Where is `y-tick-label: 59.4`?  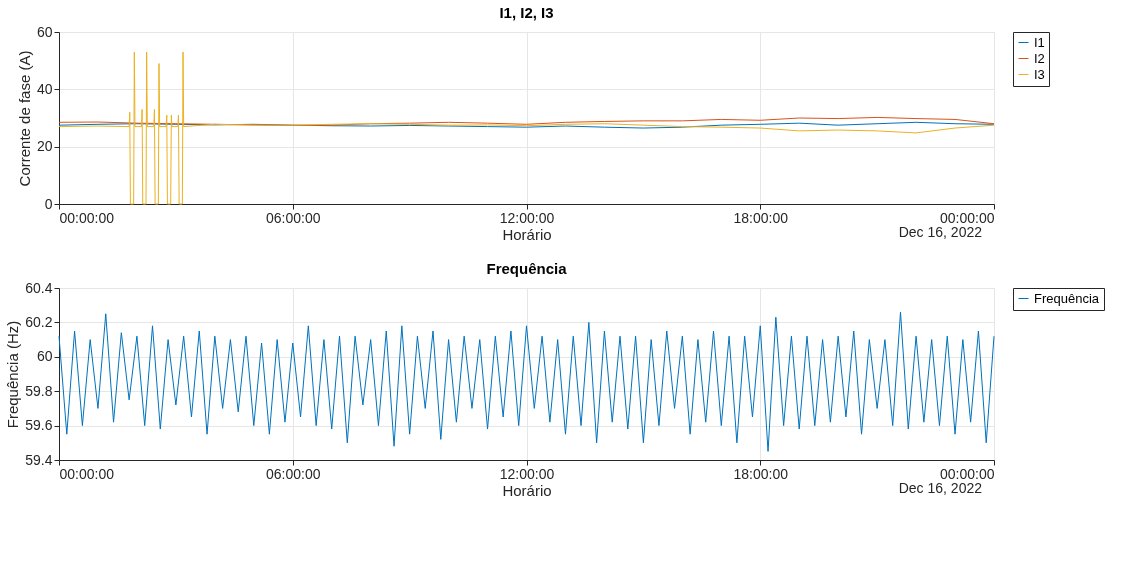
y-tick-label: 59.4 is located at coordinates (39, 459).